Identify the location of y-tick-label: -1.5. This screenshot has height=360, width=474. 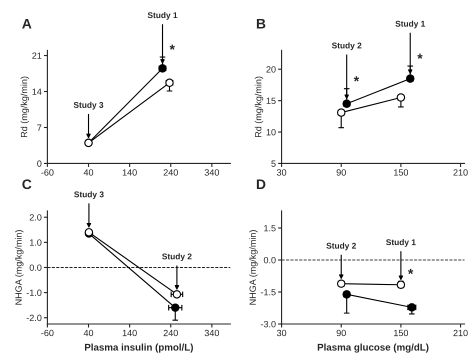
(268, 292).